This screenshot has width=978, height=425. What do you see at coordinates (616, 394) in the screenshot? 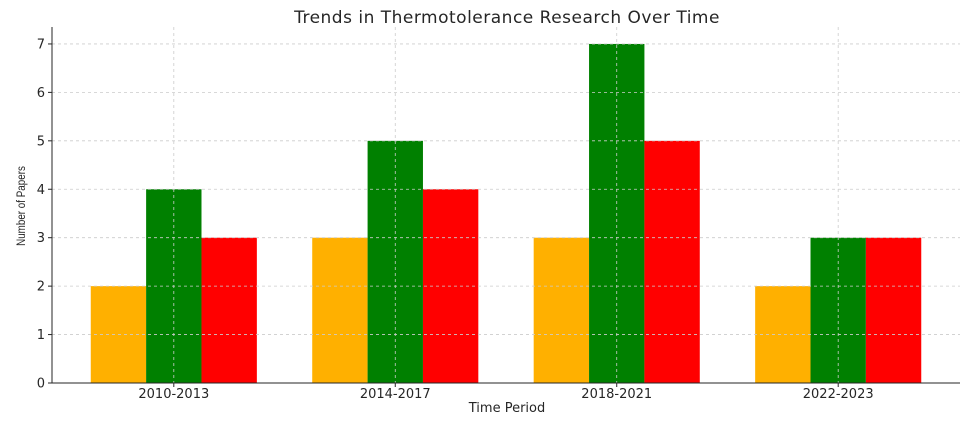
I see `x-tick-label: 2018-2021` at bounding box center [616, 394].